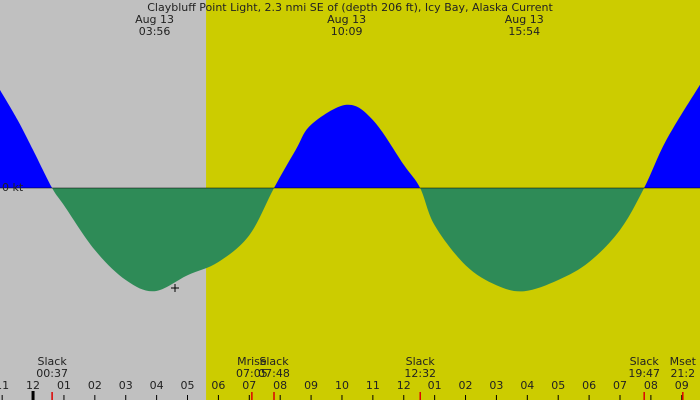  Describe the element at coordinates (274, 373) in the screenshot. I see `event-time: 07:48` at that location.